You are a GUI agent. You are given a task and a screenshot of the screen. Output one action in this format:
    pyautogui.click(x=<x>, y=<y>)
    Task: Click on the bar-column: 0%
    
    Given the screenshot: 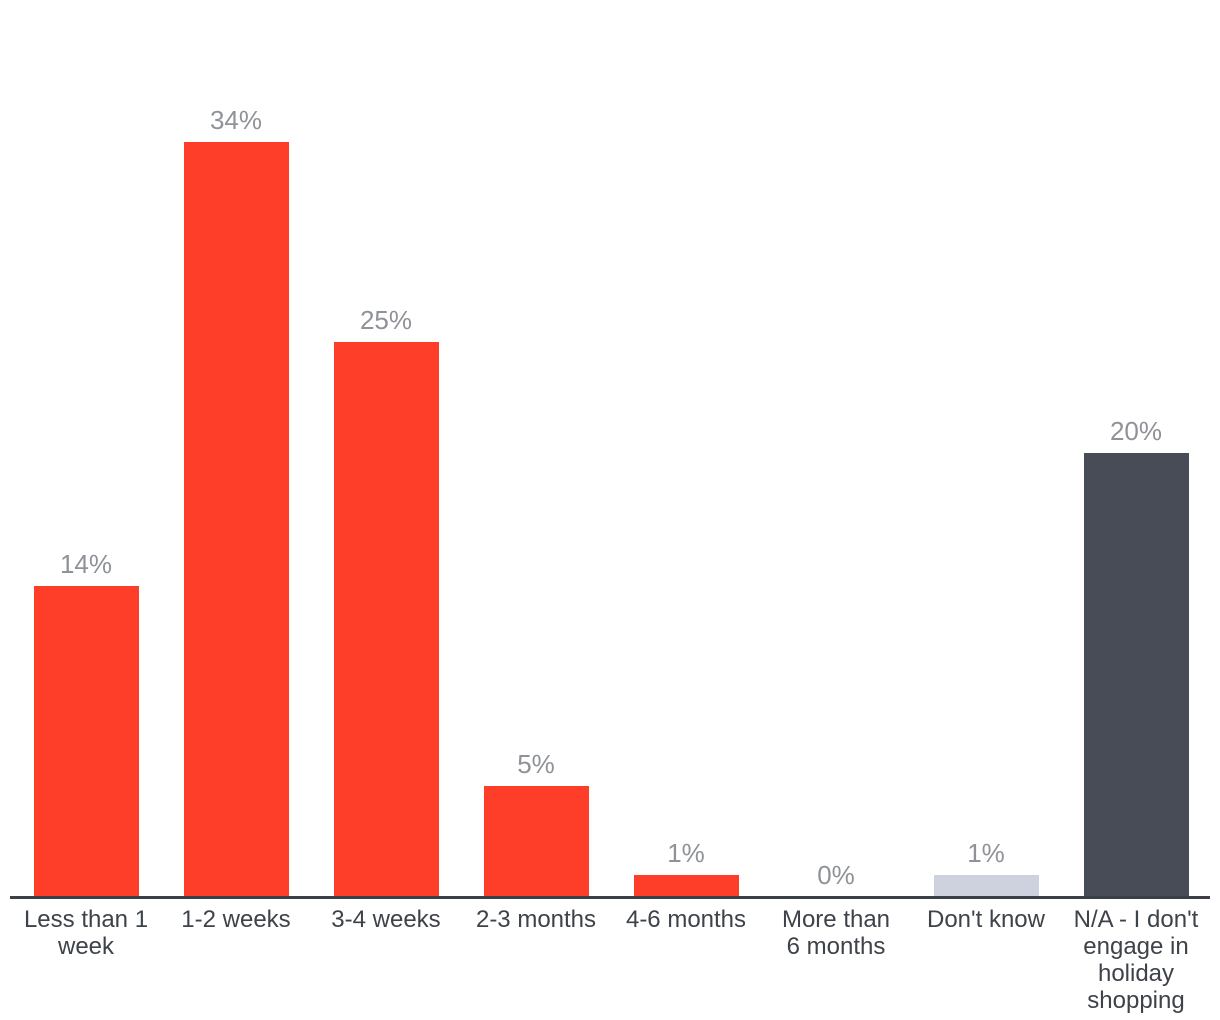 What is the action you would take?
    pyautogui.click(x=836, y=448)
    